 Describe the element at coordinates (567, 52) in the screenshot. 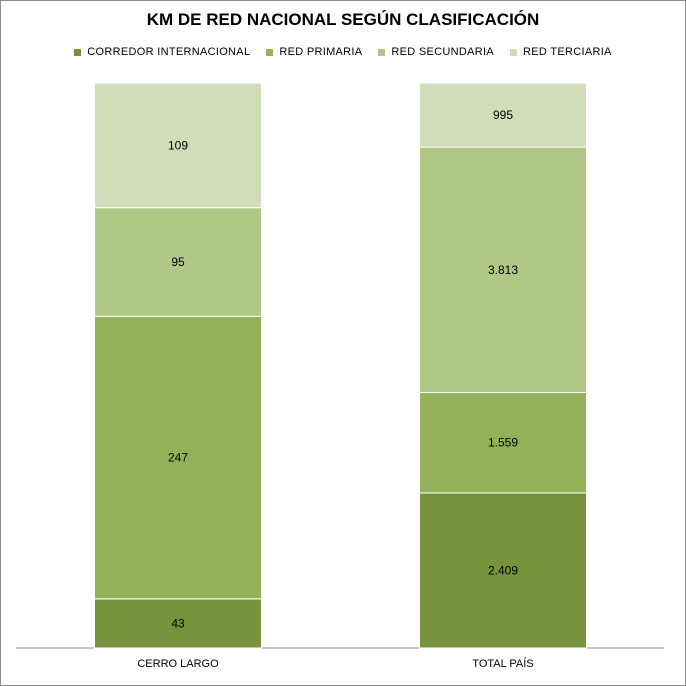

I see `legend-label: RED TERCIARIA` at that location.